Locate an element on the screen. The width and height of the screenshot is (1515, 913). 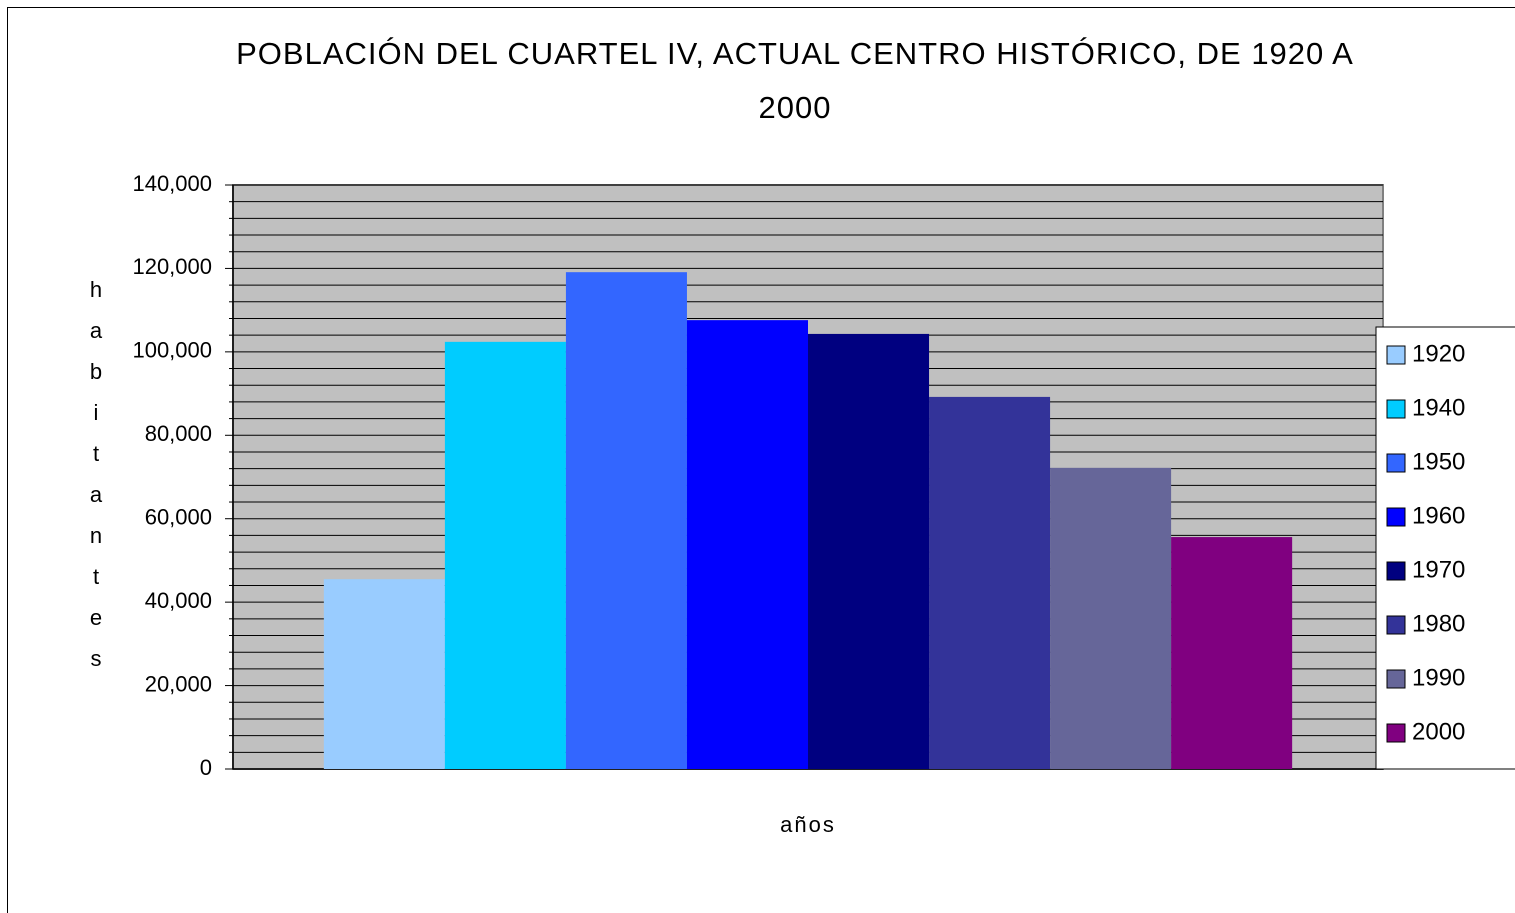
legend-label: 1980 is located at coordinates (1438, 623).